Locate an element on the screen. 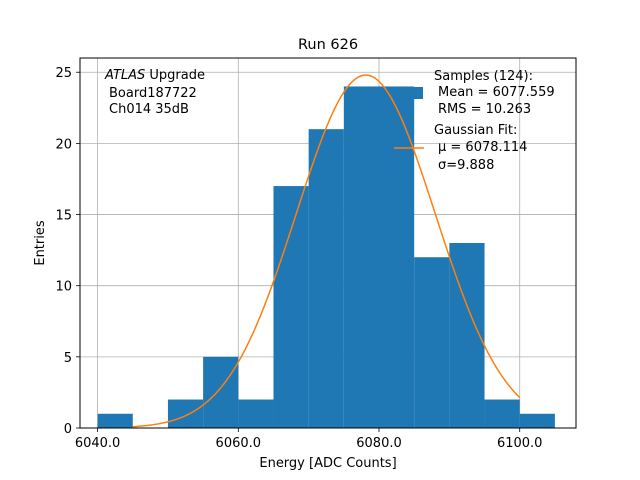 The image size is (640, 480). y-tick-label: 25 is located at coordinates (63, 73).